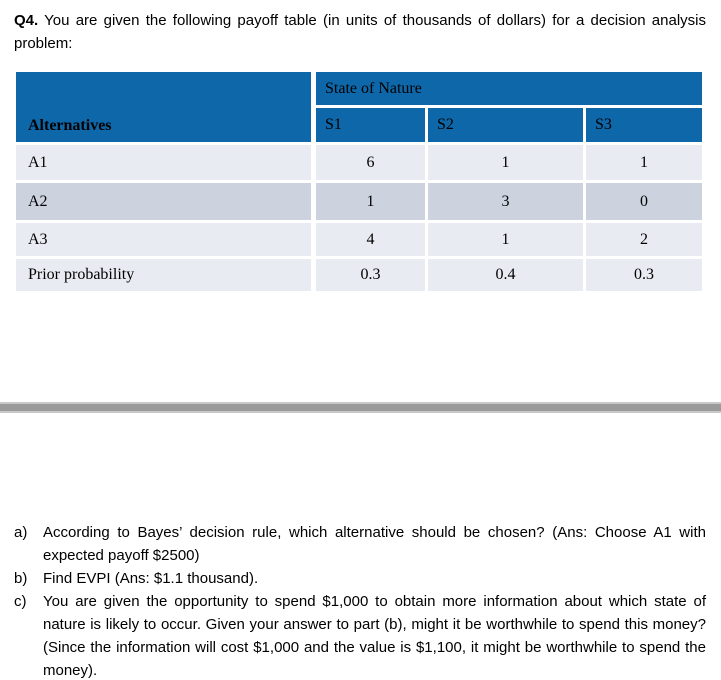 The image size is (721, 680). Describe the element at coordinates (360, 578) in the screenshot. I see `list-item-b: b) Find EVPI (Ans: $1.1 thousand).` at that location.